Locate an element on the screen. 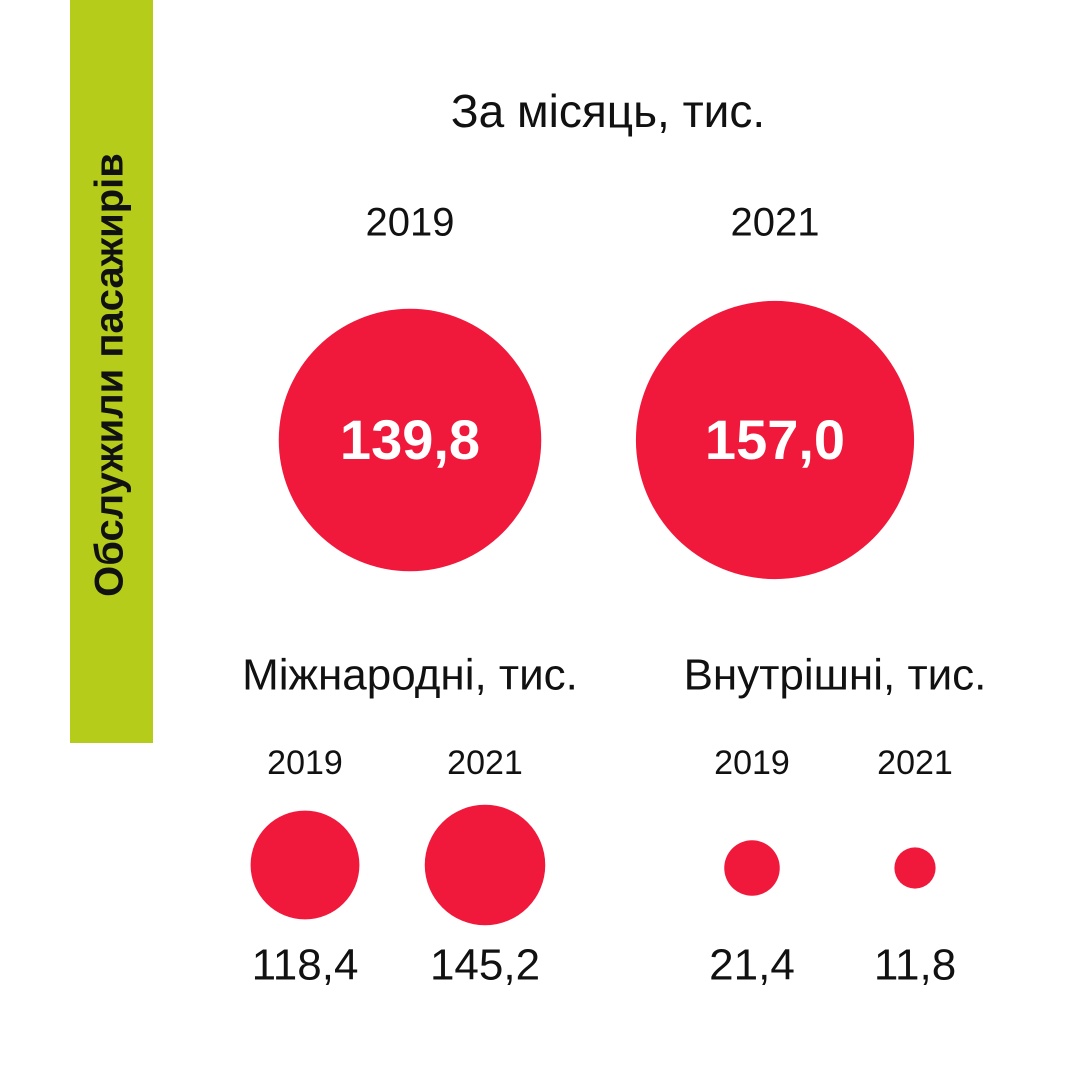 This screenshot has height=1080, width=1080. side-title: Обслужили пасажирів is located at coordinates (110, 375).